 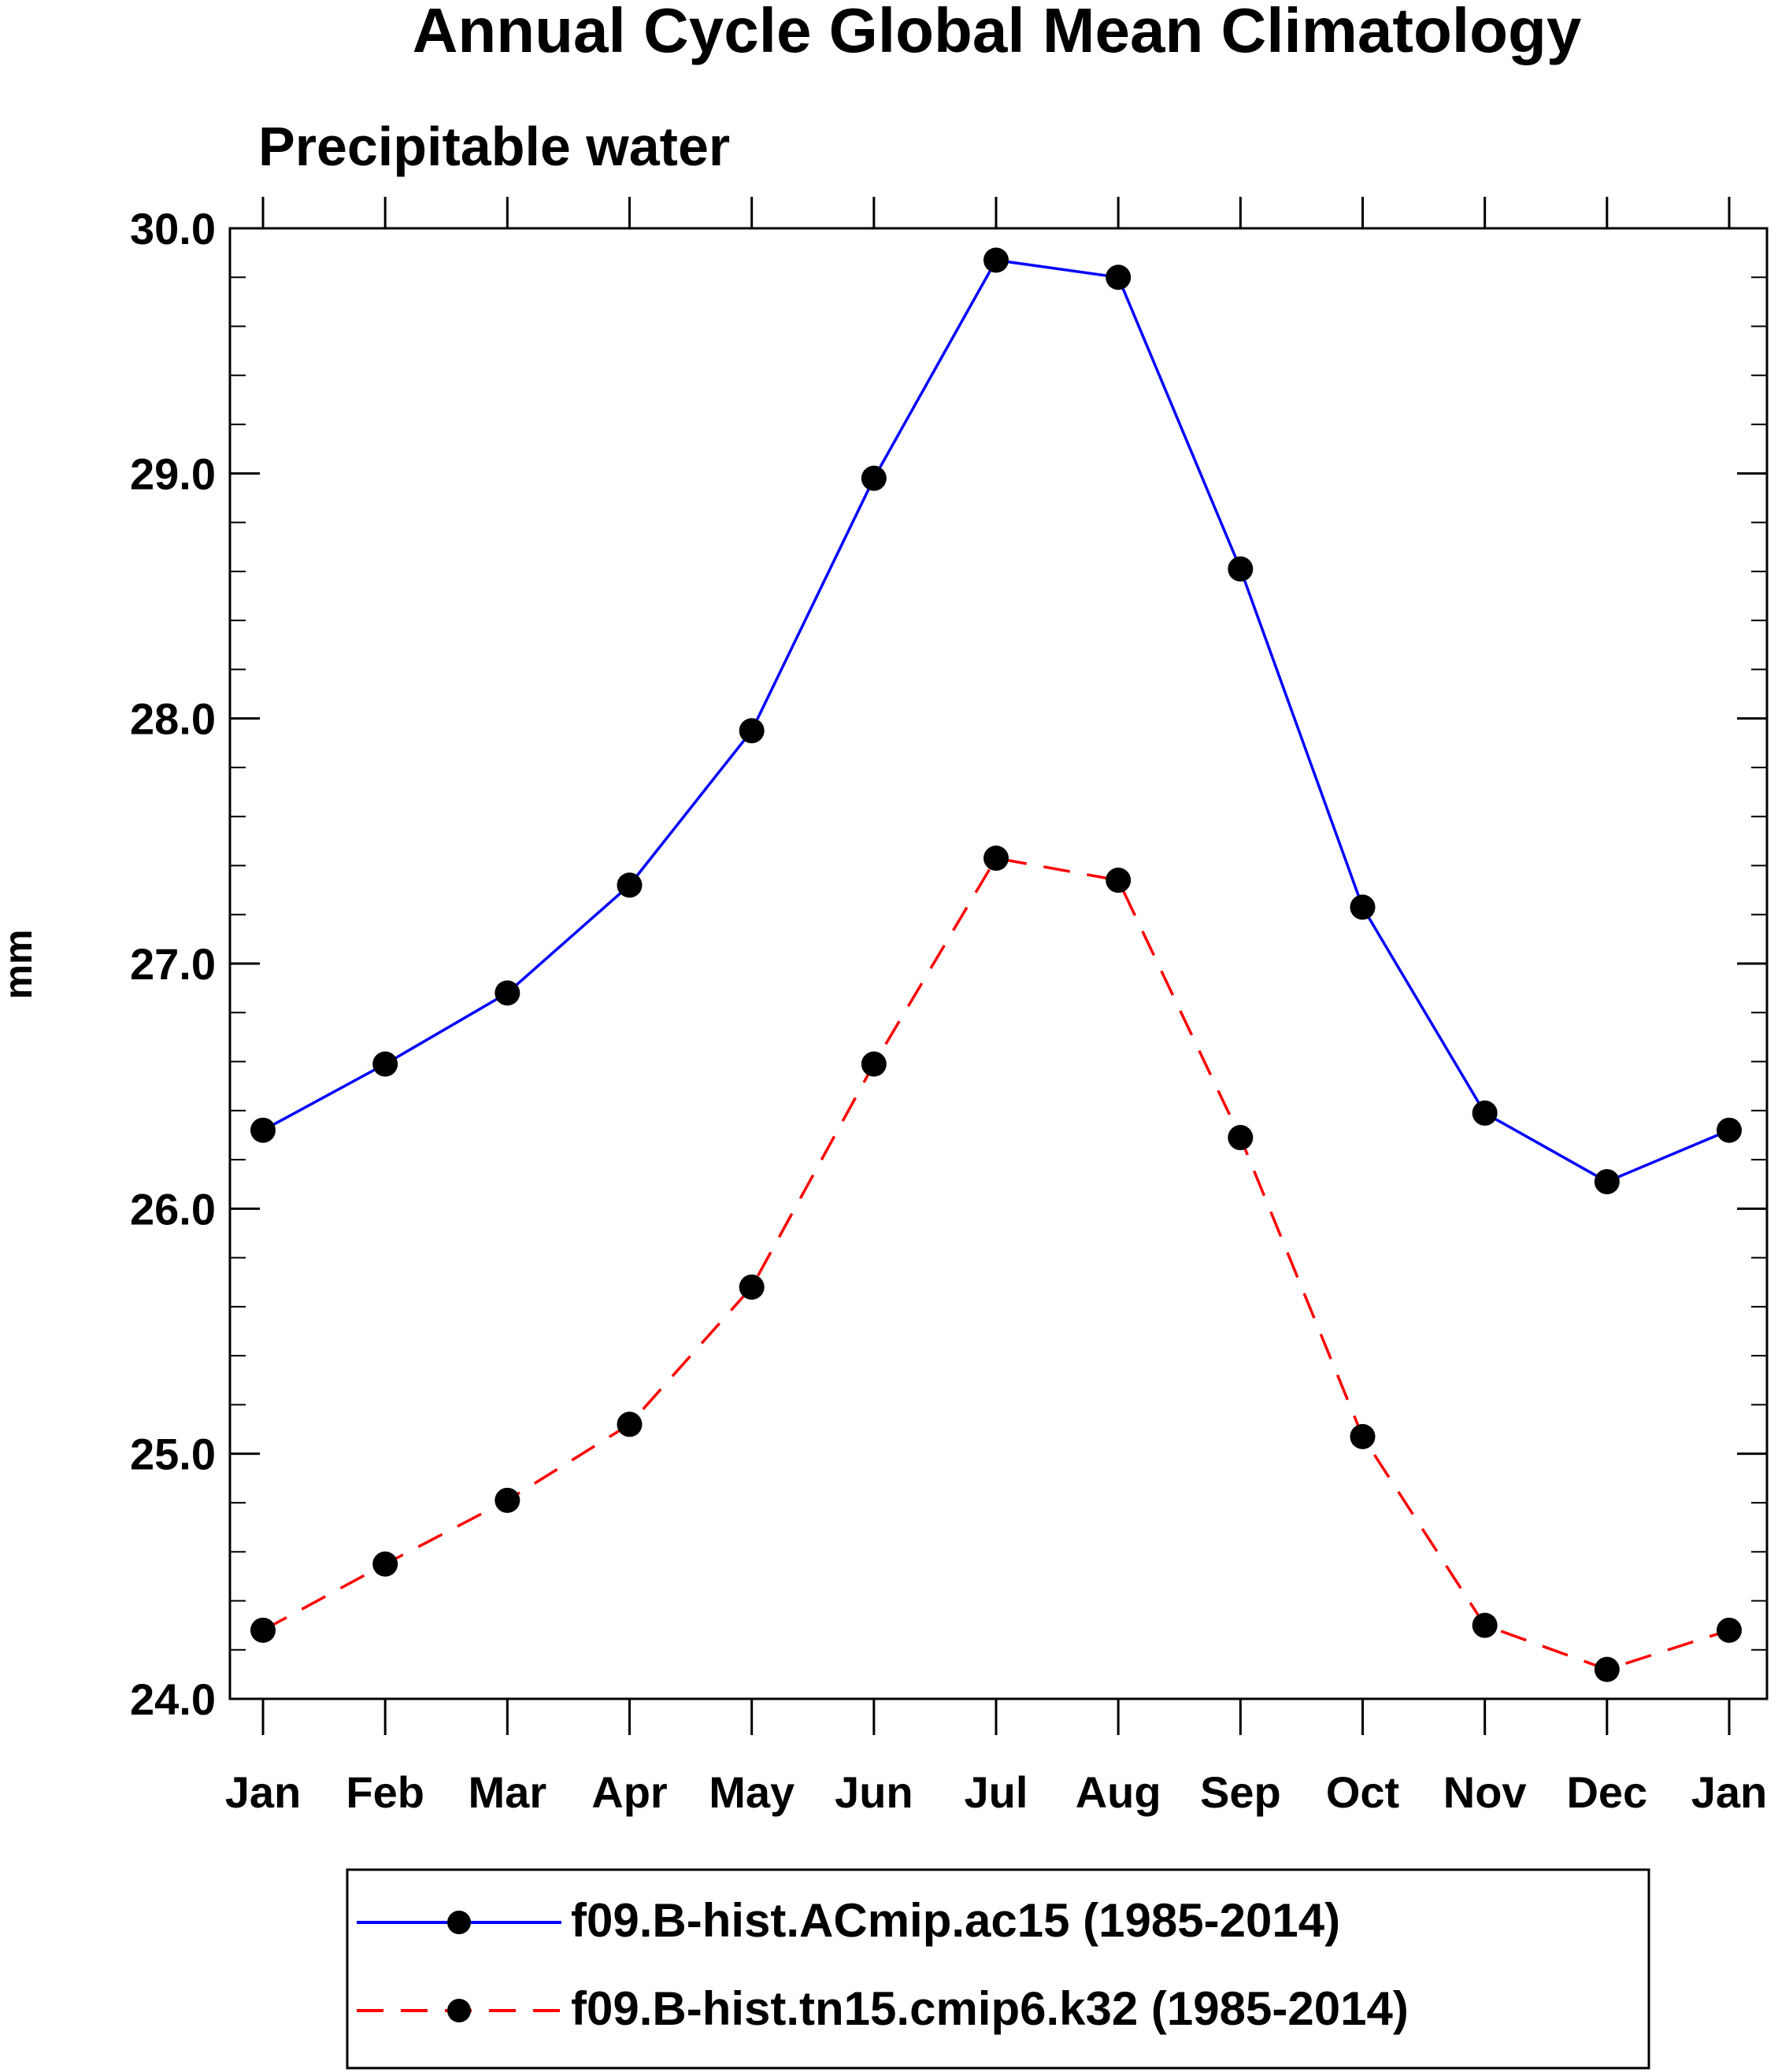 What do you see at coordinates (1362, 1792) in the screenshot?
I see `x-tick-label: Oct` at bounding box center [1362, 1792].